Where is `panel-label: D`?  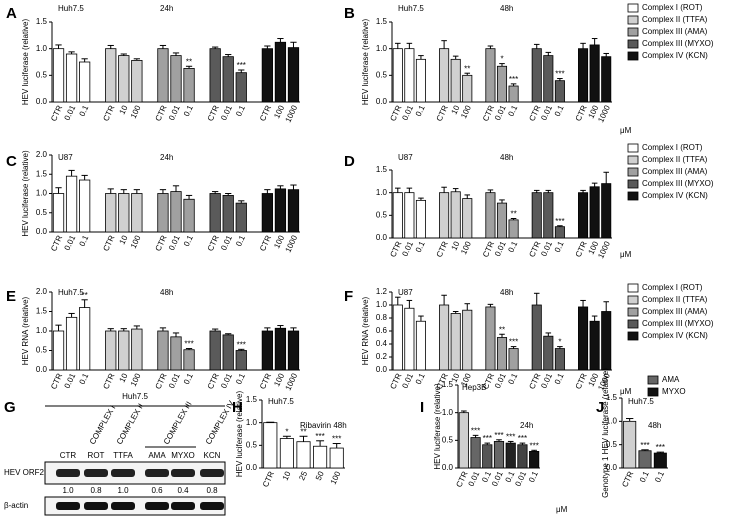 panel-label: D is located at coordinates (349, 161).